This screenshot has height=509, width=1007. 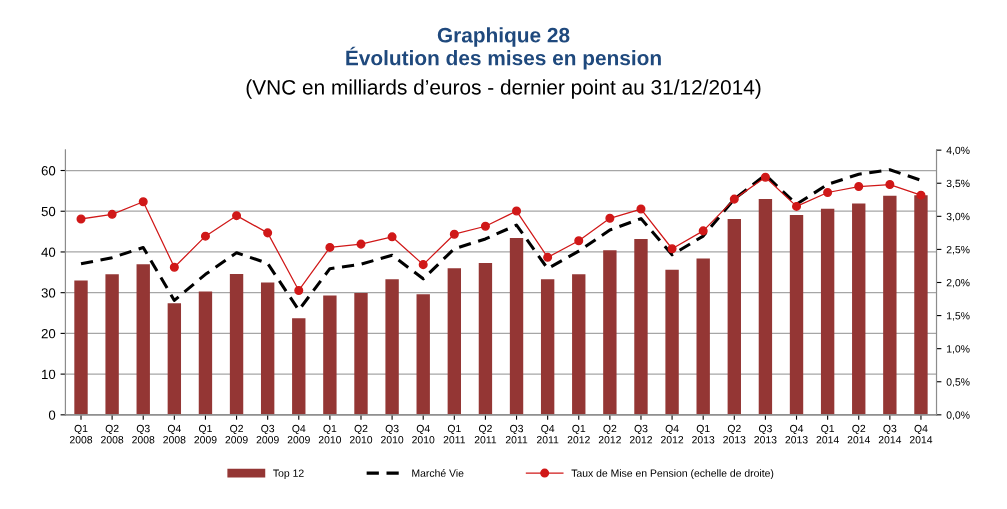 What do you see at coordinates (485, 434) in the screenshot?
I see `x-tick-label: Q2 2011` at bounding box center [485, 434].